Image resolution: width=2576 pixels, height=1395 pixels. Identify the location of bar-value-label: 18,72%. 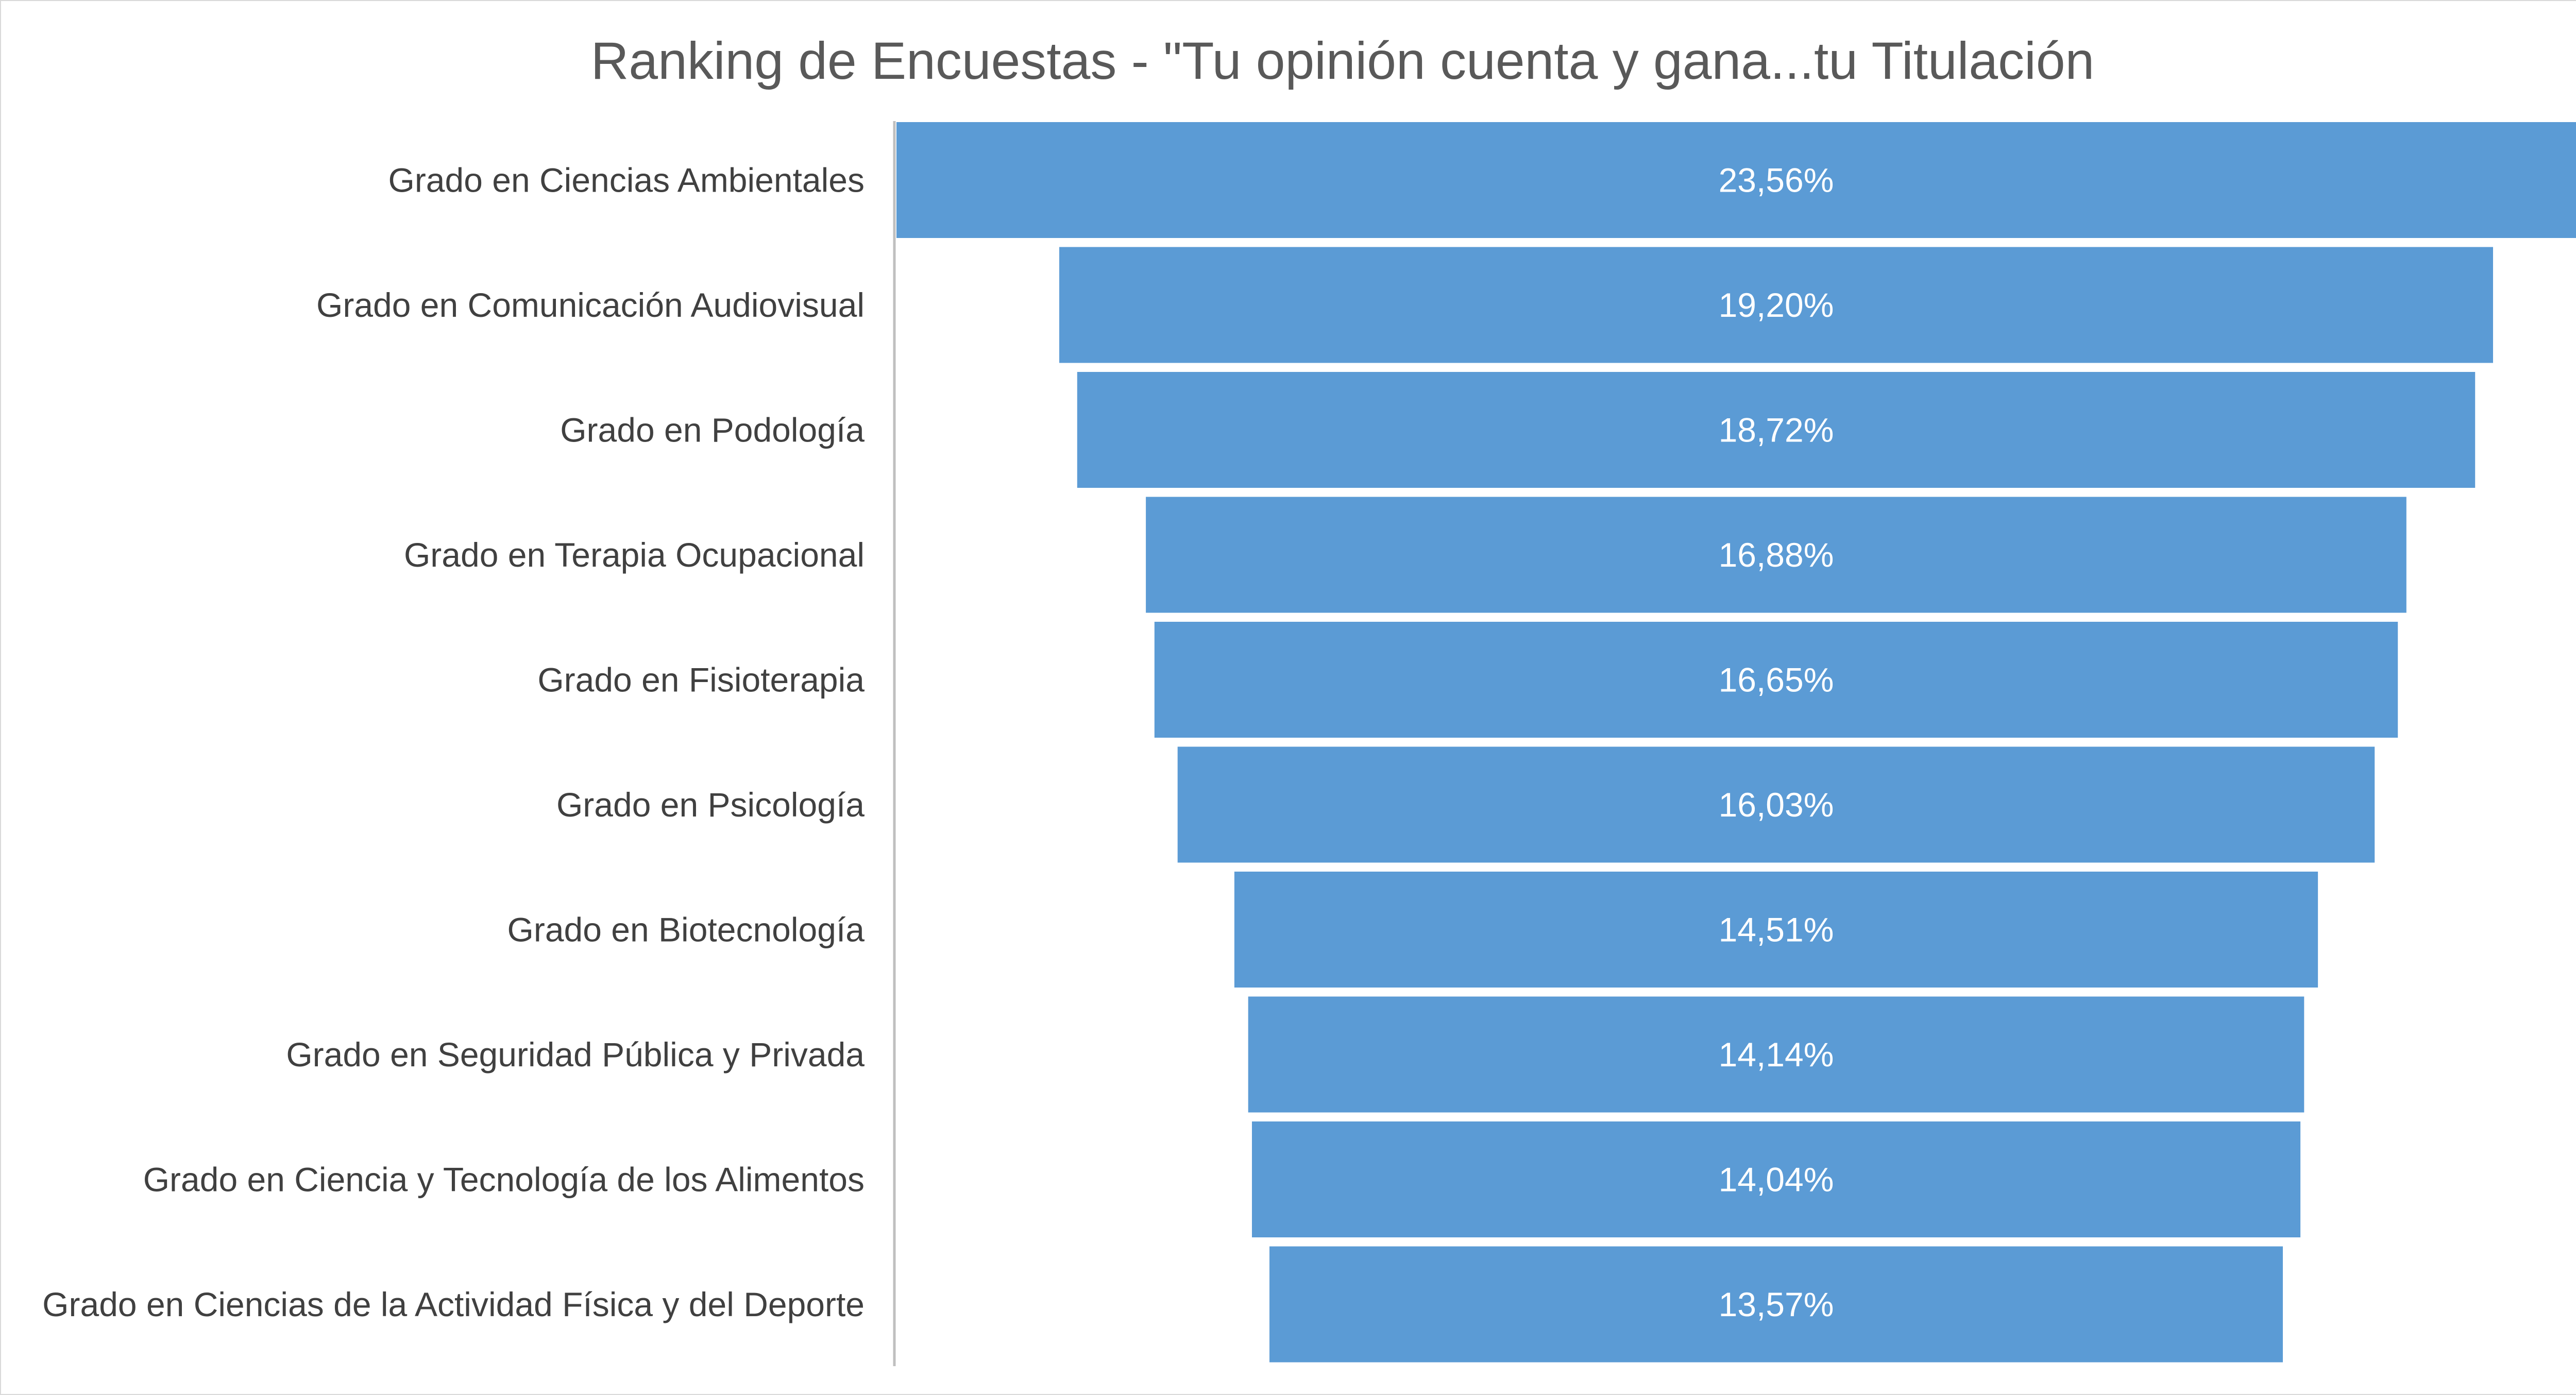
(1776, 430).